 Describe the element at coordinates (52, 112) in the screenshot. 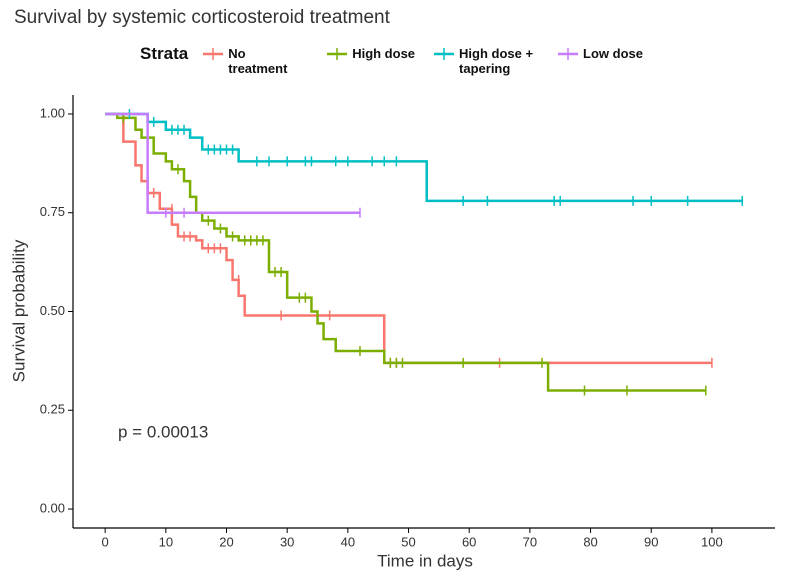

I see `y-tick-label: 1.00` at that location.